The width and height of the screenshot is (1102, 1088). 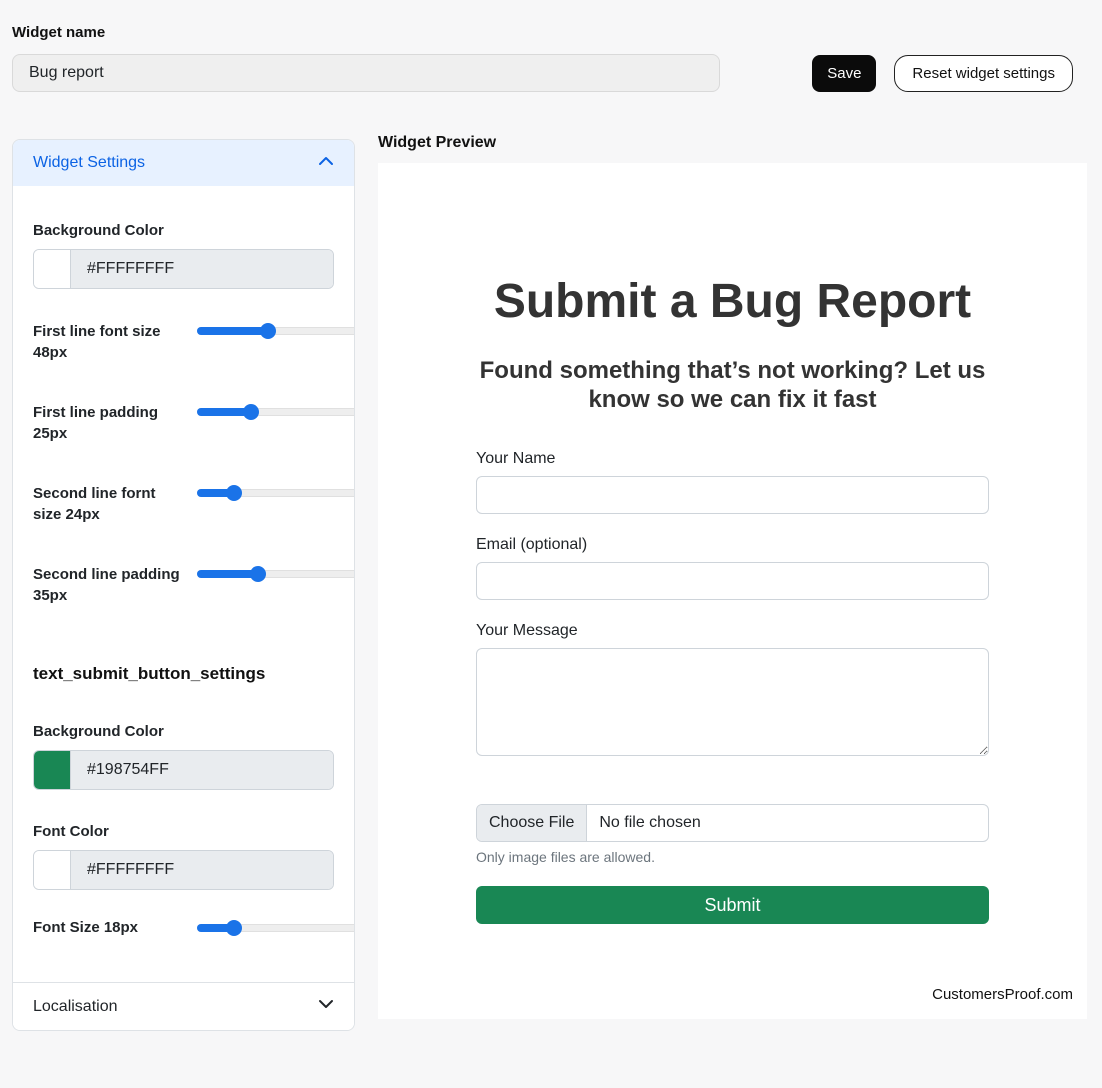 I want to click on submit-button-settings-title: text_submit_button_settings, so click(x=149, y=673).